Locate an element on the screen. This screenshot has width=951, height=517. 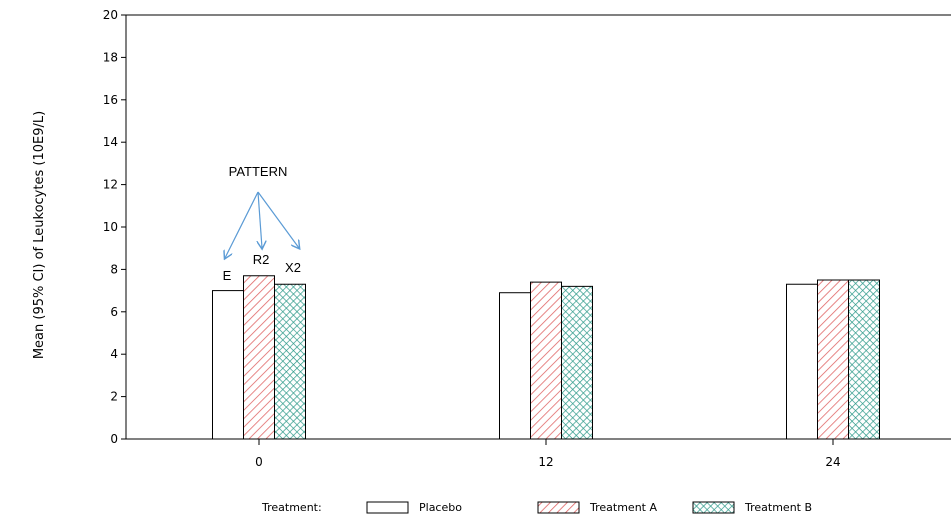
annotation-label-r2: R2 is located at coordinates (261, 259).